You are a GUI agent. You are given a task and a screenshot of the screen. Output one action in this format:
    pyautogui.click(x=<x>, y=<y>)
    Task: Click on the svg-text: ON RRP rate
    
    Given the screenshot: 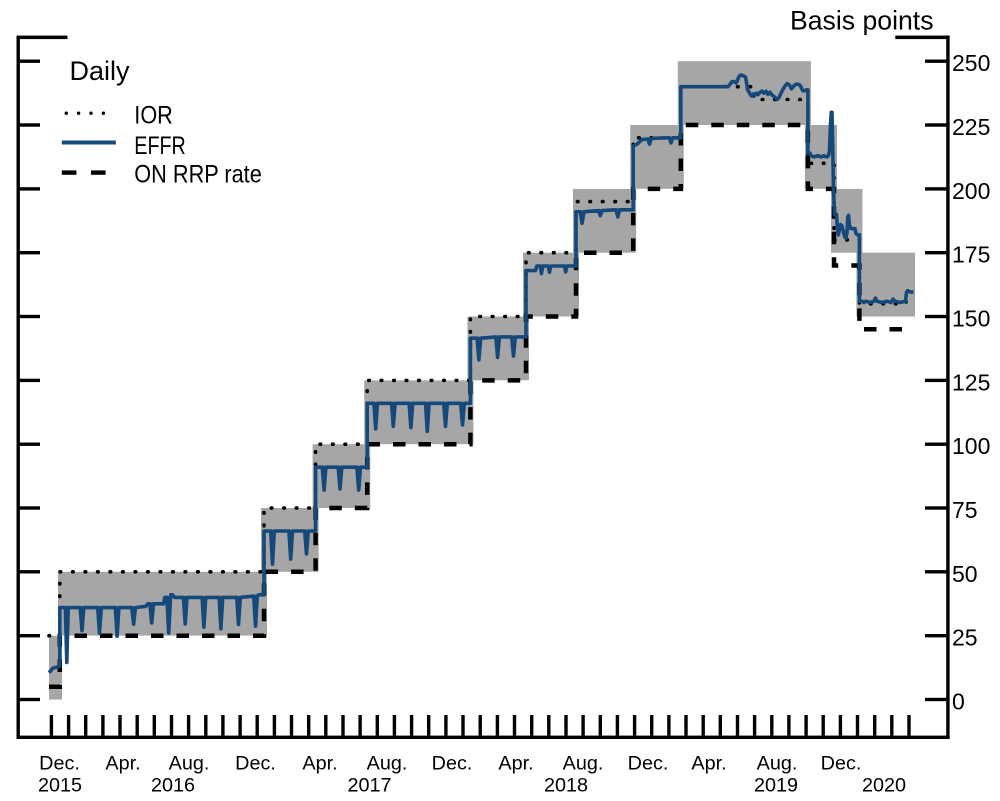 What is the action you would take?
    pyautogui.click(x=197, y=175)
    